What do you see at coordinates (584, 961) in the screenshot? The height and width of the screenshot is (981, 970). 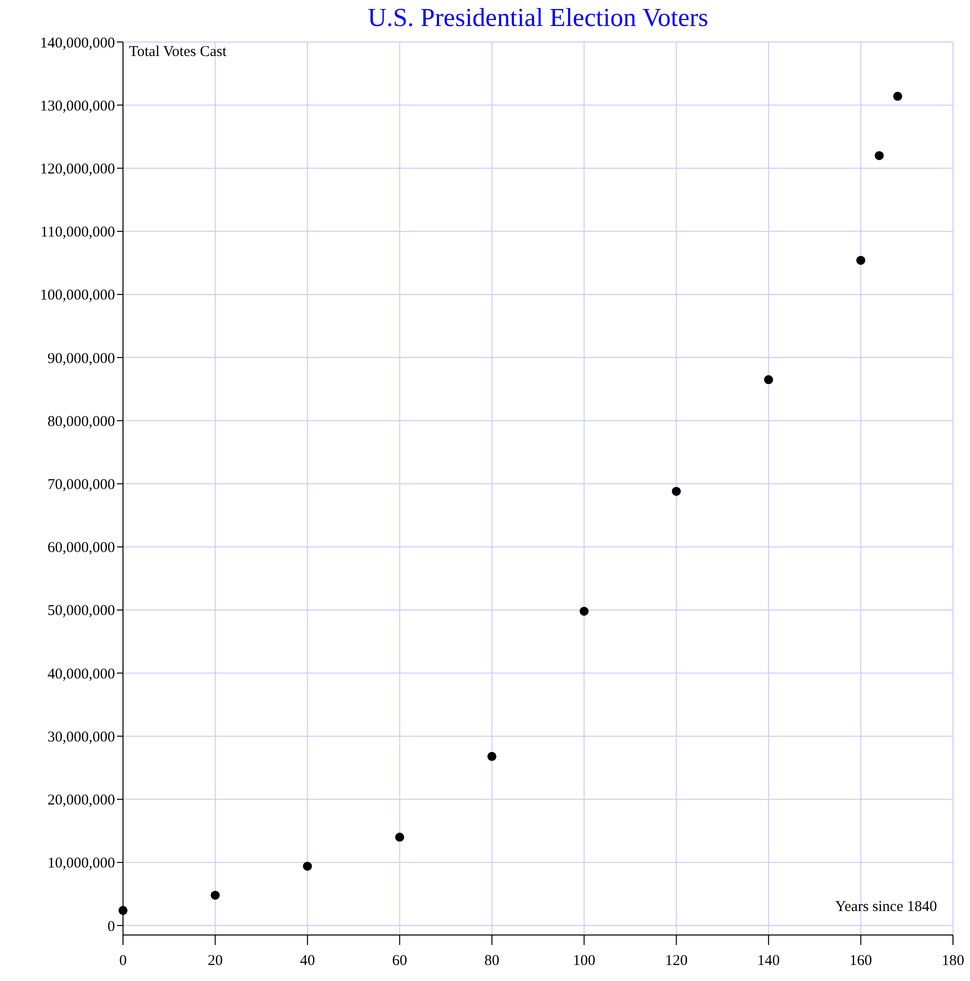 I see `x-tick-label: 100` at bounding box center [584, 961].